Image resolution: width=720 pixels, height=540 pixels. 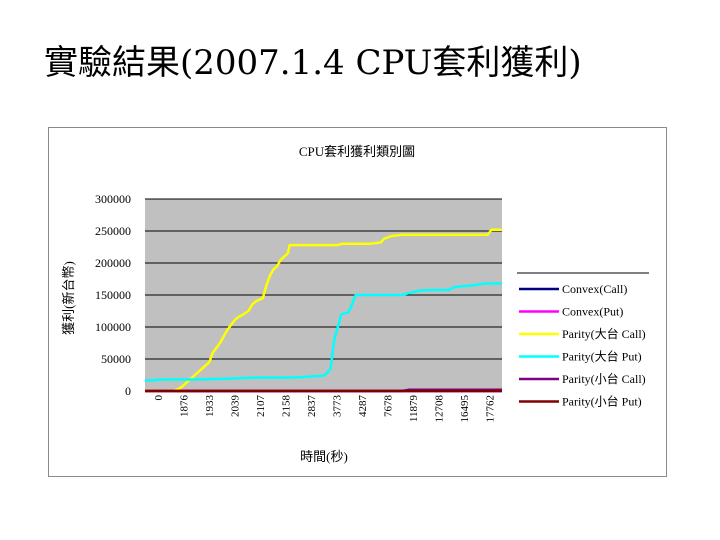 What do you see at coordinates (286, 406) in the screenshot?
I see `x-tick-label: 2158` at bounding box center [286, 406].